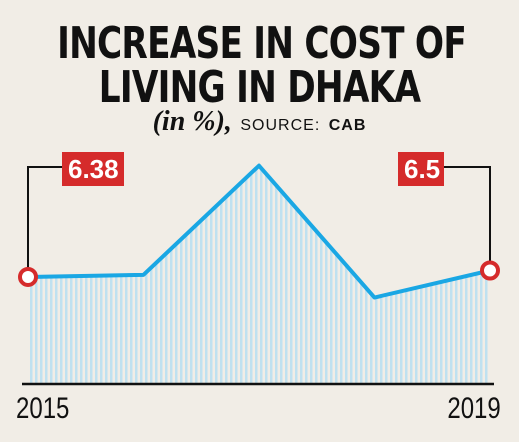  Describe the element at coordinates (188, 121) in the screenshot. I see `unit-label: (in %)` at that location.